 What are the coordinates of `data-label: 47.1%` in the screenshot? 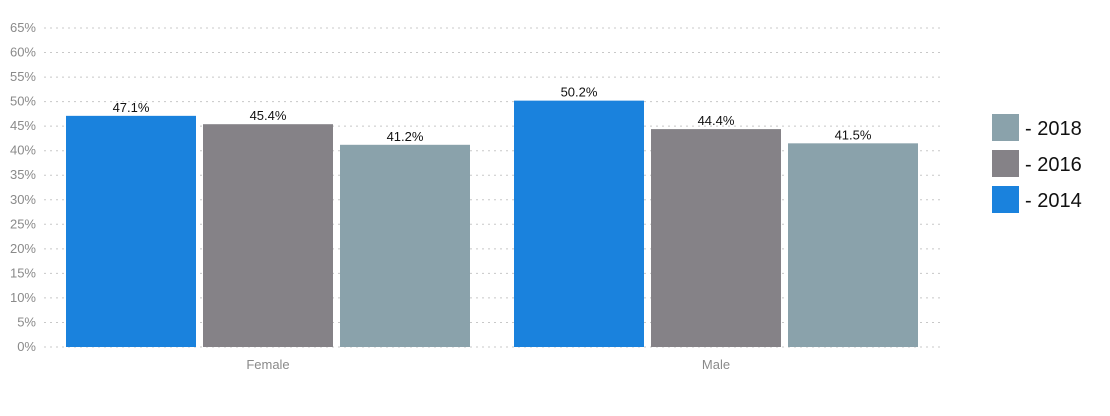 It's located at (131, 107).